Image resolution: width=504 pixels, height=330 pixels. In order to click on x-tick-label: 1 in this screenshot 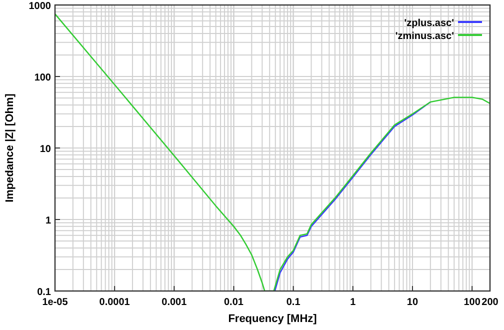, I will do `click(353, 302)`.